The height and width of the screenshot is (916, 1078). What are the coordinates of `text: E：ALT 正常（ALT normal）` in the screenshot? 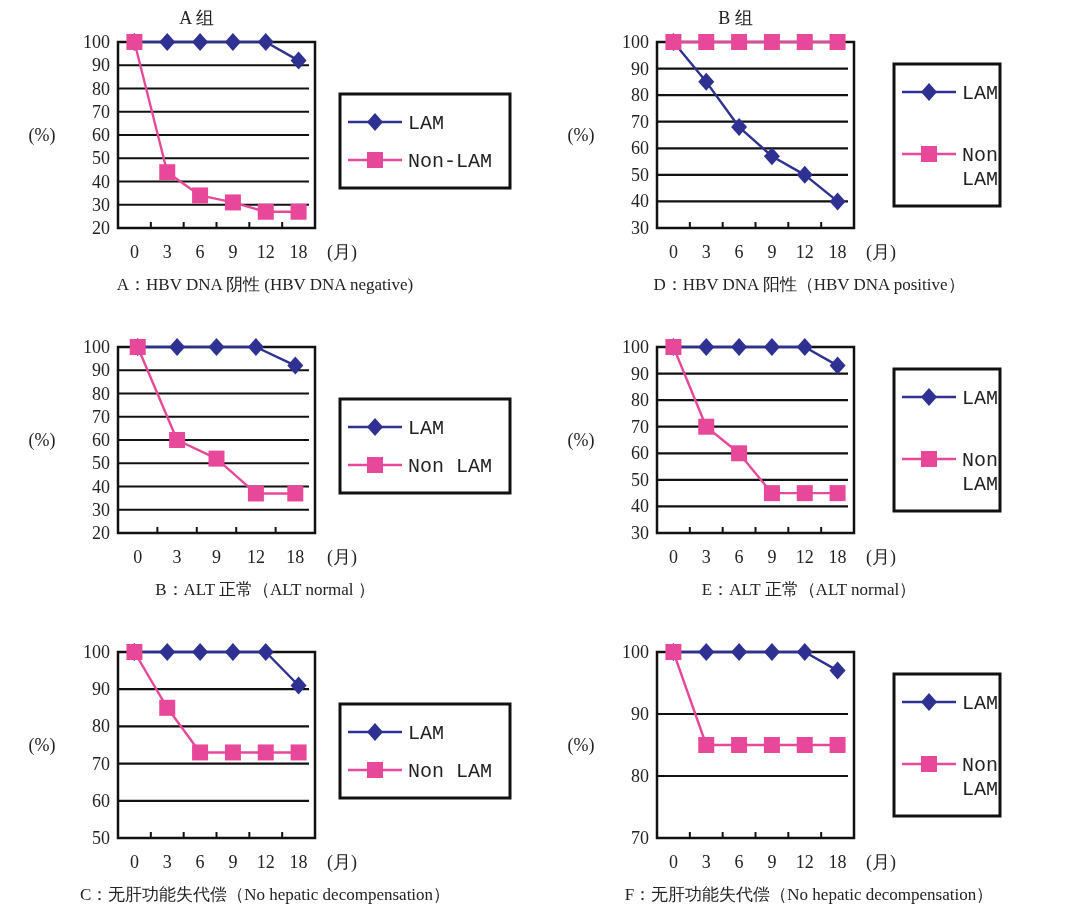 It's located at (809, 589).